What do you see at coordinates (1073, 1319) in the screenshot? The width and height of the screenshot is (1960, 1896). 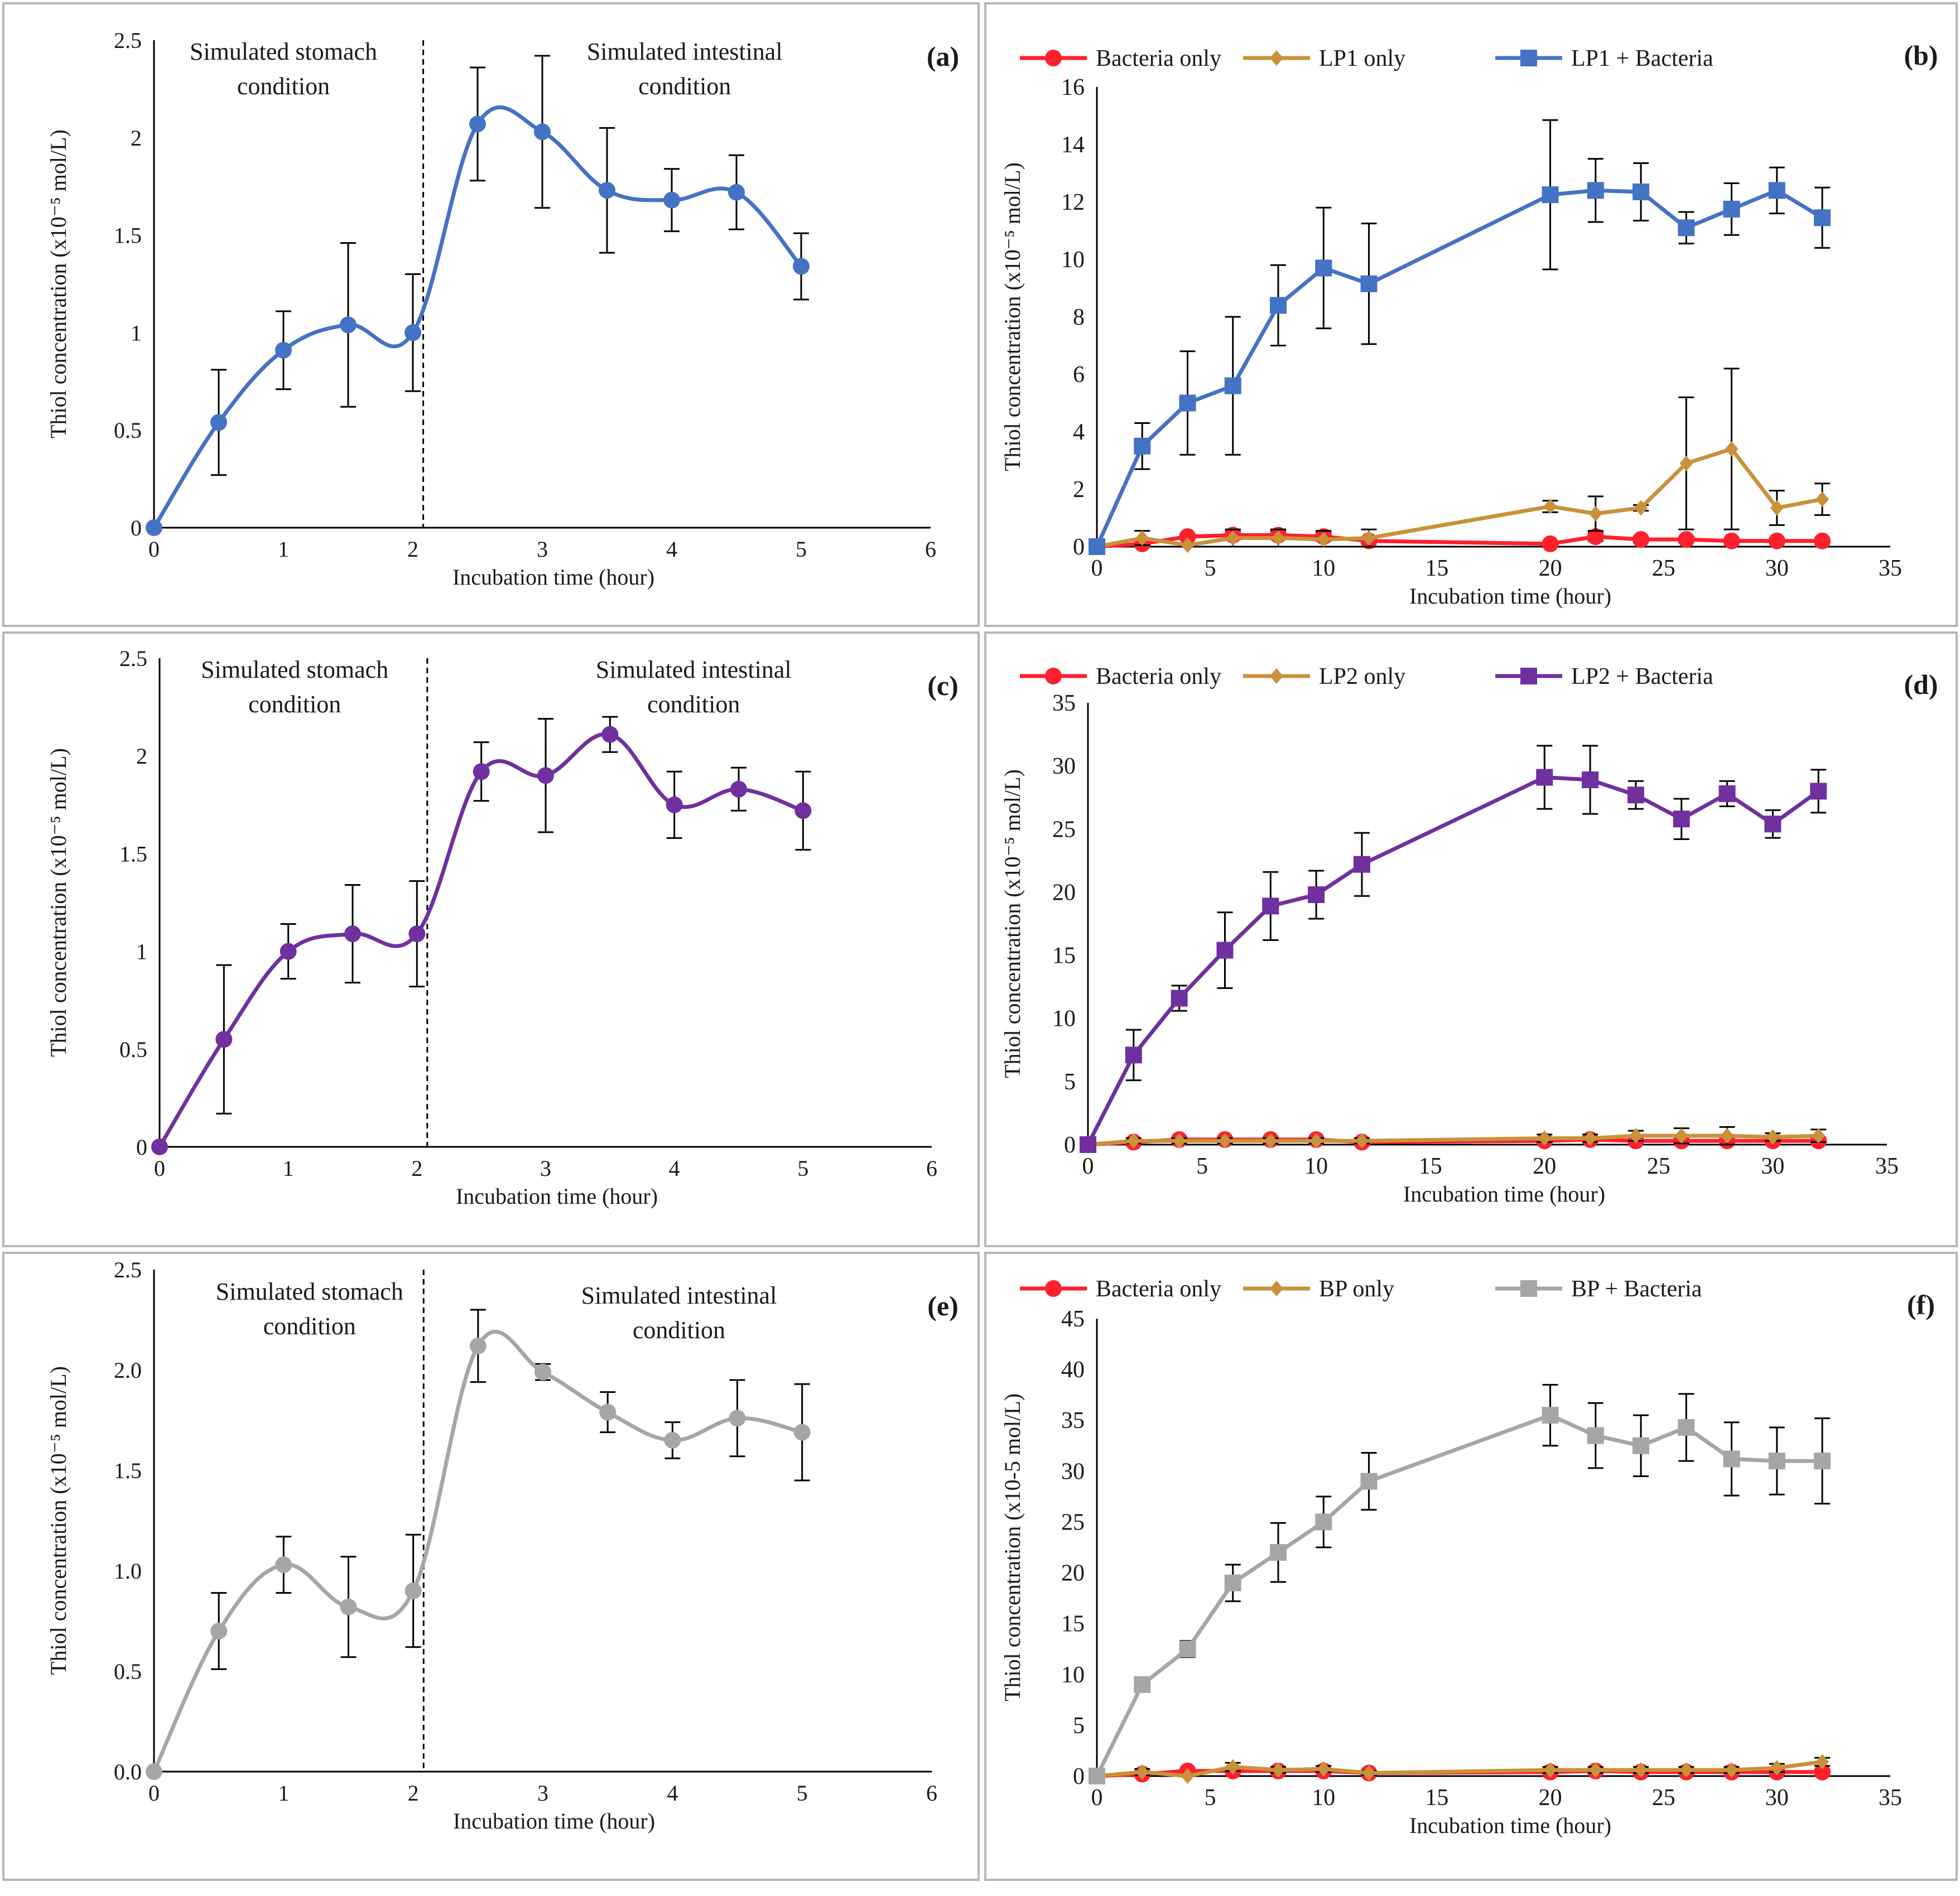 I see `y-tick-label: 45` at bounding box center [1073, 1319].